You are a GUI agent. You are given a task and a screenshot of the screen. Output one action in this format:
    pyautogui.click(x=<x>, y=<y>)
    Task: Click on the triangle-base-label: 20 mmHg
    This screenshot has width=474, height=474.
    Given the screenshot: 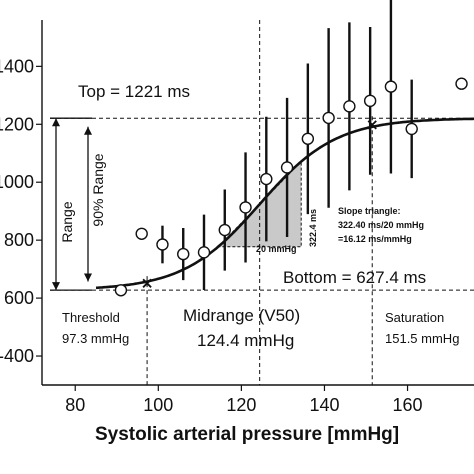 What is the action you would take?
    pyautogui.click(x=276, y=249)
    